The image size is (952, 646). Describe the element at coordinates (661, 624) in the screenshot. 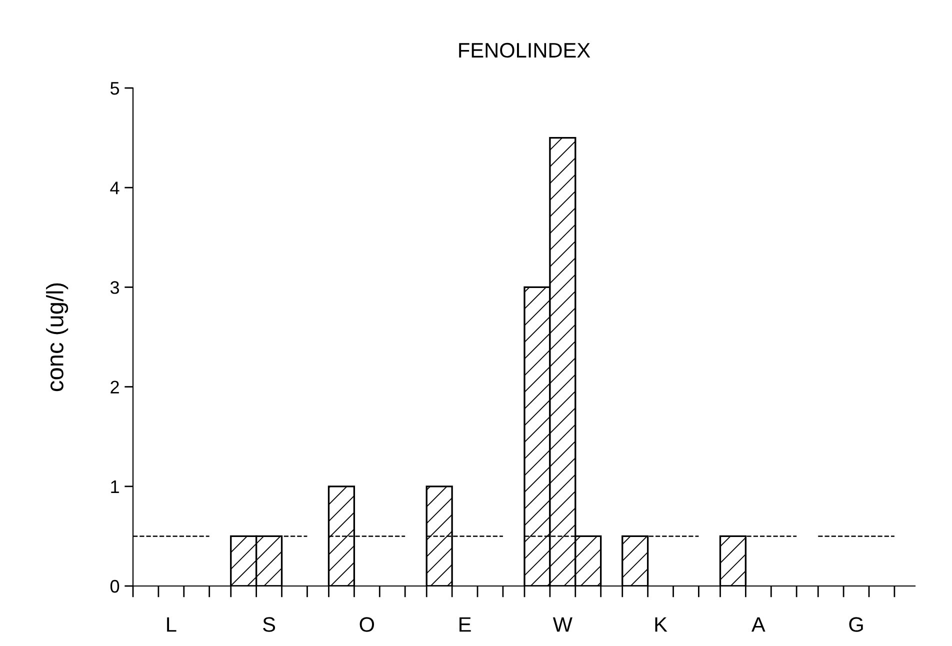

I see `x-tick-label: K` at that location.